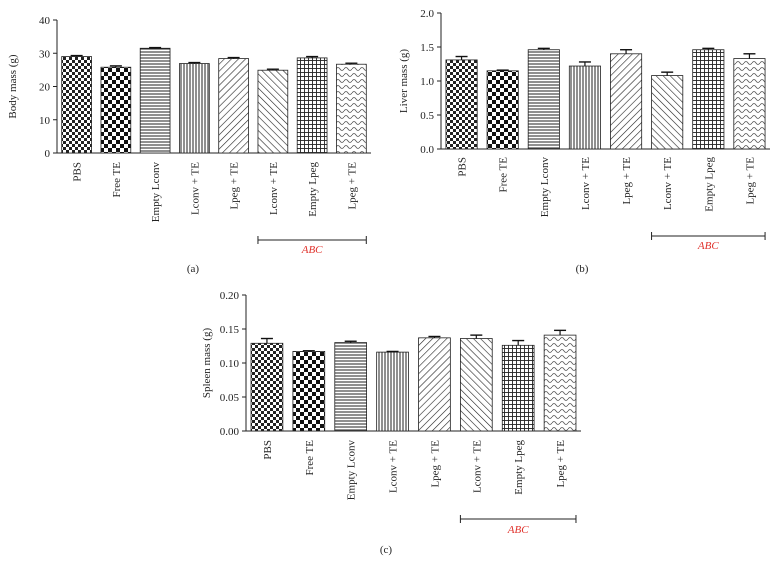  Describe the element at coordinates (45, 21) in the screenshot. I see `y-tick-label: 40` at that location.